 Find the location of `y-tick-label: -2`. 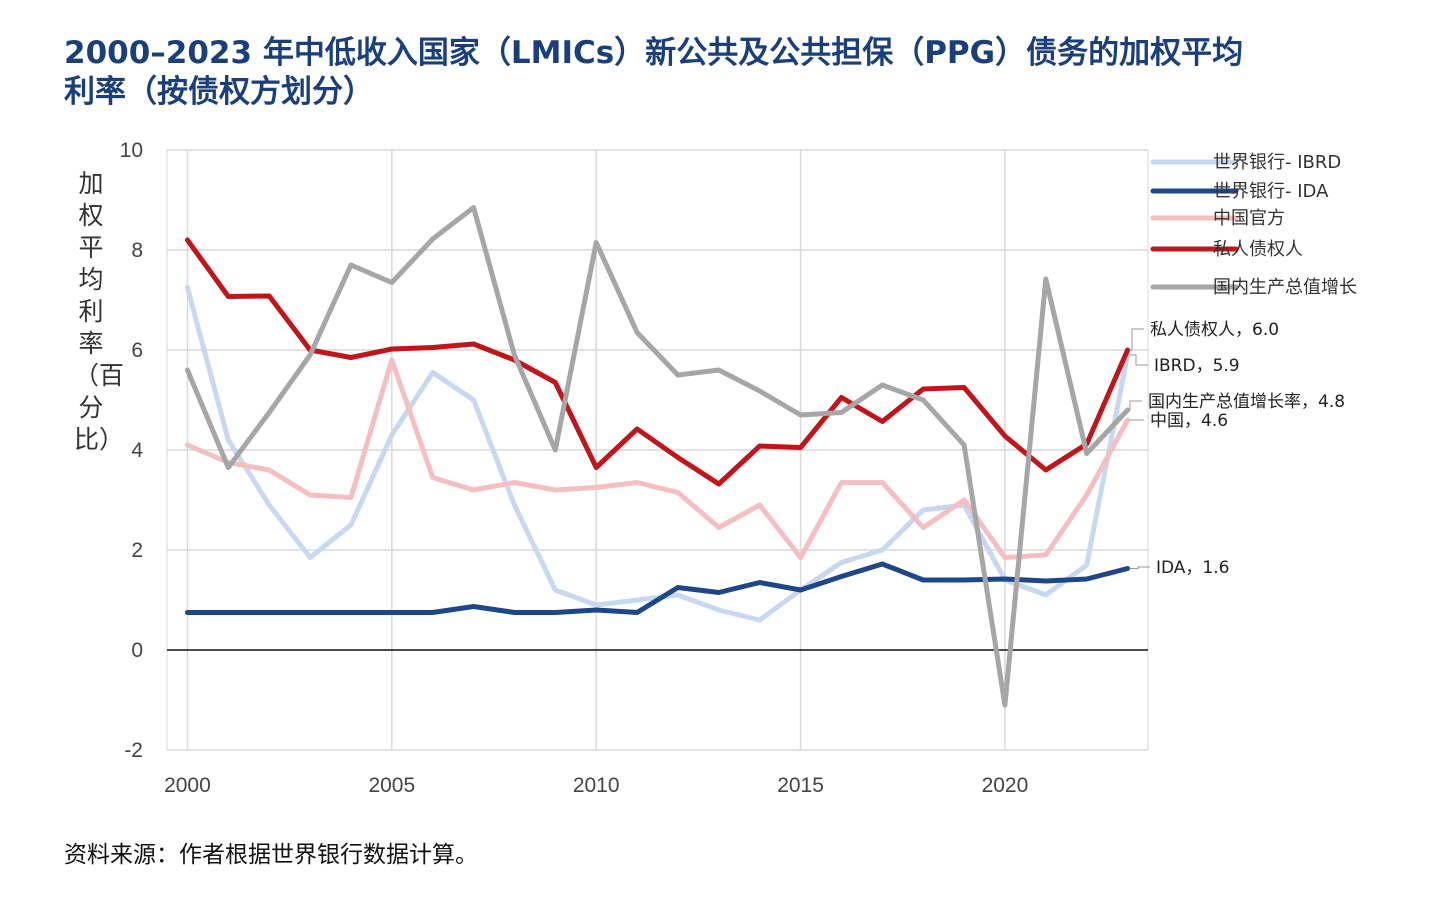

y-tick-label: -2 is located at coordinates (133, 750).